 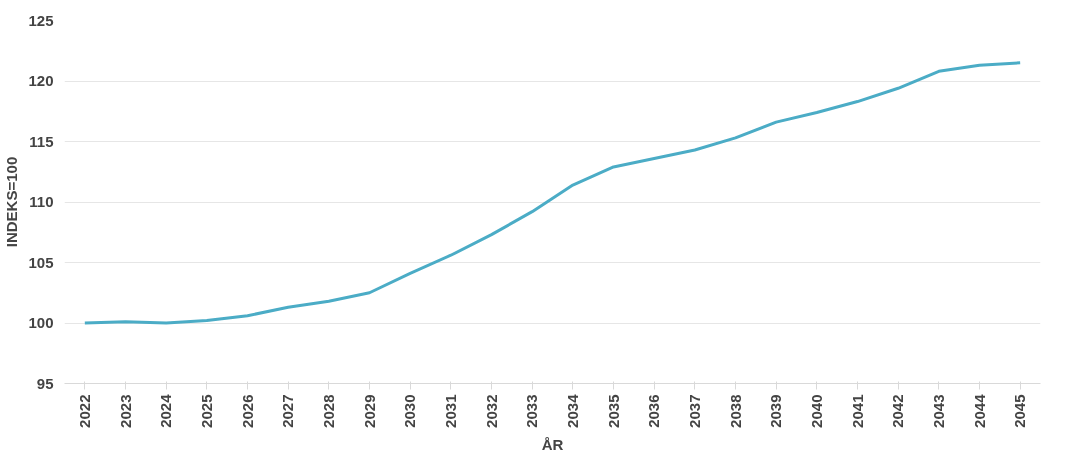 I want to click on y-axis-title: INDEKS=100, so click(x=12, y=202).